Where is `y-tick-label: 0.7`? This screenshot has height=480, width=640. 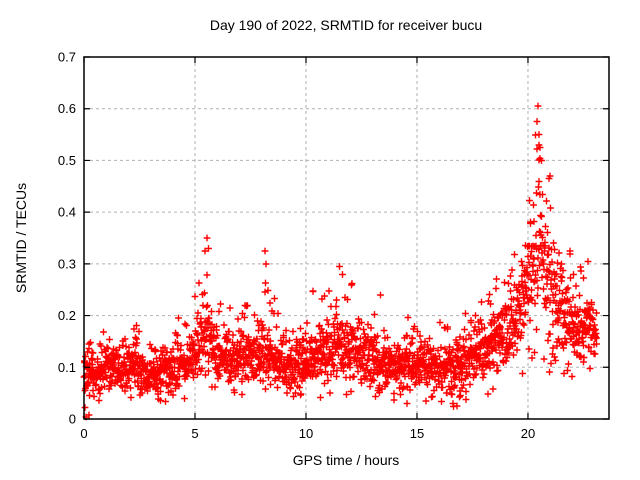 y-tick-label: 0.7 is located at coordinates (67, 57).